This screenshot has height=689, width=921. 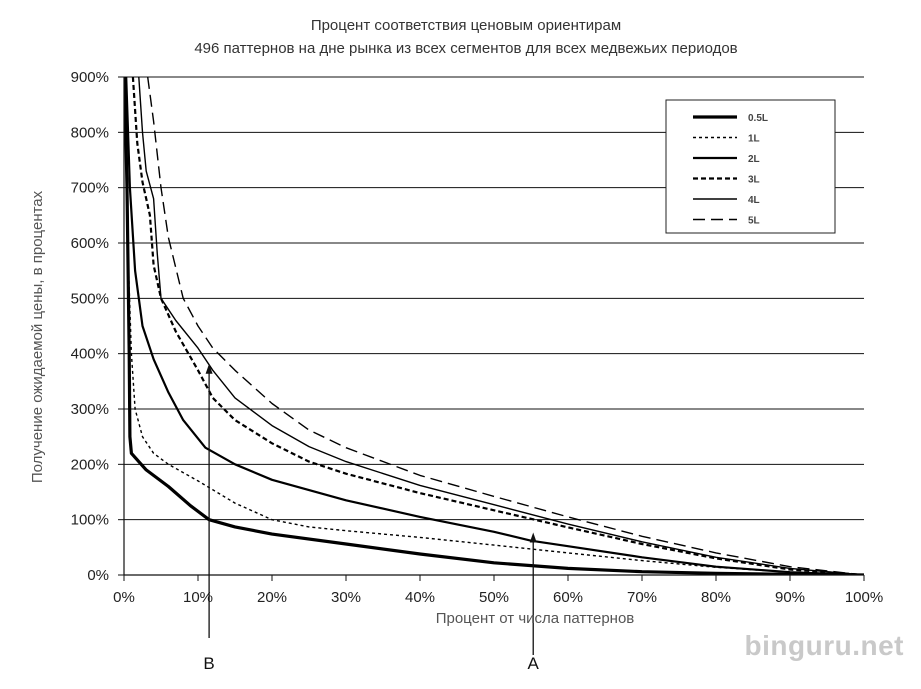 What do you see at coordinates (494, 597) in the screenshot?
I see `x-tick-label: 50%` at bounding box center [494, 597].